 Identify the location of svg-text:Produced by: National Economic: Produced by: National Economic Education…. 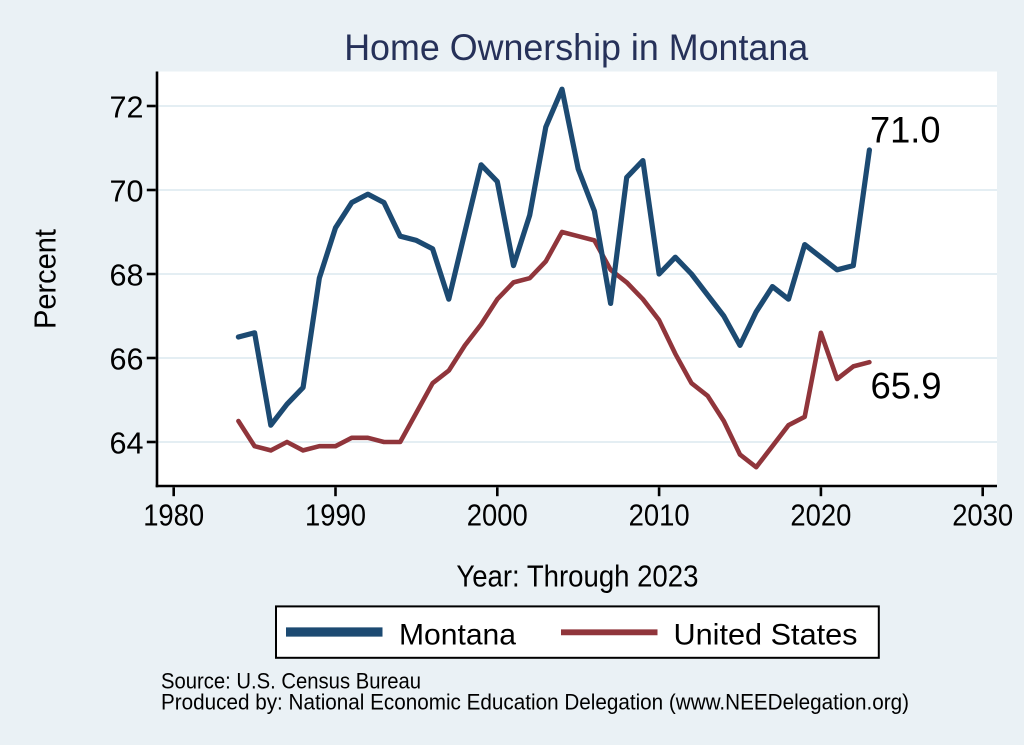
(535, 702).